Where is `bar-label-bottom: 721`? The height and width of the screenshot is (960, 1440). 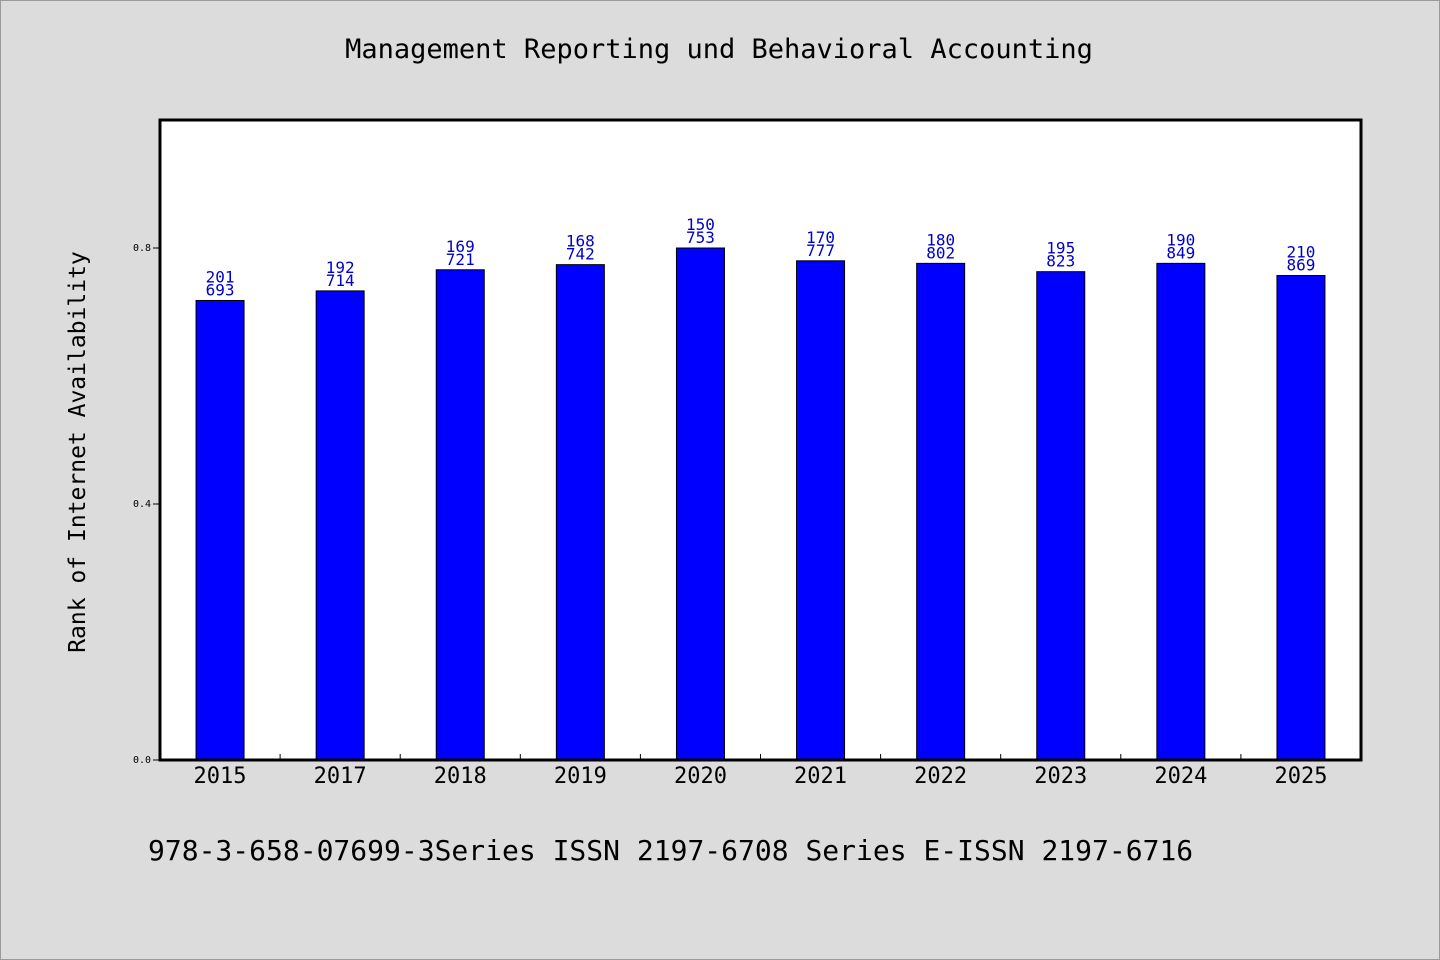 bar-label-bottom: 721 is located at coordinates (460, 259).